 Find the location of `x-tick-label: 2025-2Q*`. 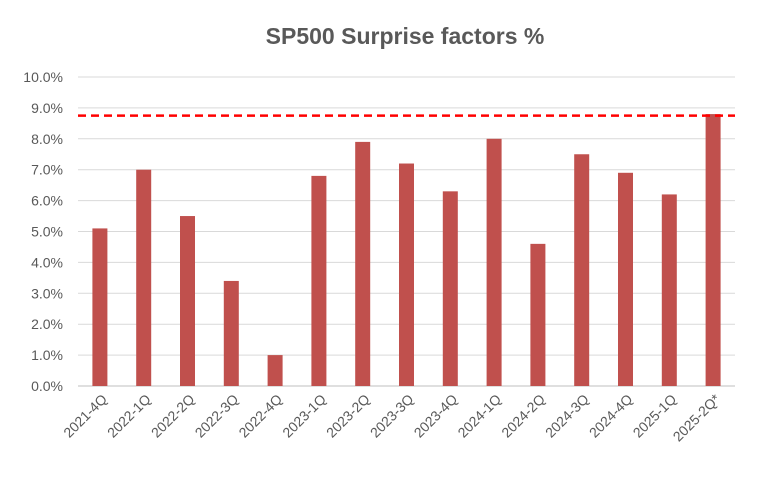

x-tick-label: 2025-2Q* is located at coordinates (697, 417).